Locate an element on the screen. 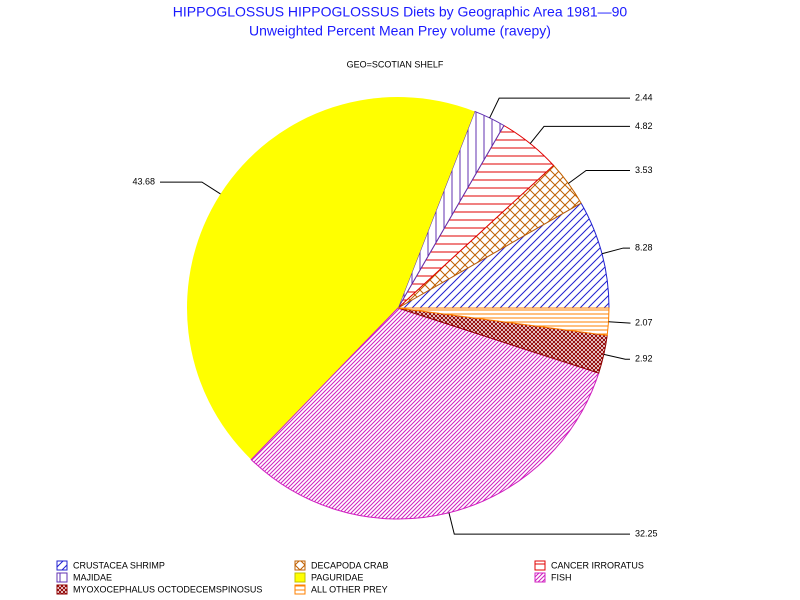  legend-label: DECAPODA CRAB is located at coordinates (350, 565).